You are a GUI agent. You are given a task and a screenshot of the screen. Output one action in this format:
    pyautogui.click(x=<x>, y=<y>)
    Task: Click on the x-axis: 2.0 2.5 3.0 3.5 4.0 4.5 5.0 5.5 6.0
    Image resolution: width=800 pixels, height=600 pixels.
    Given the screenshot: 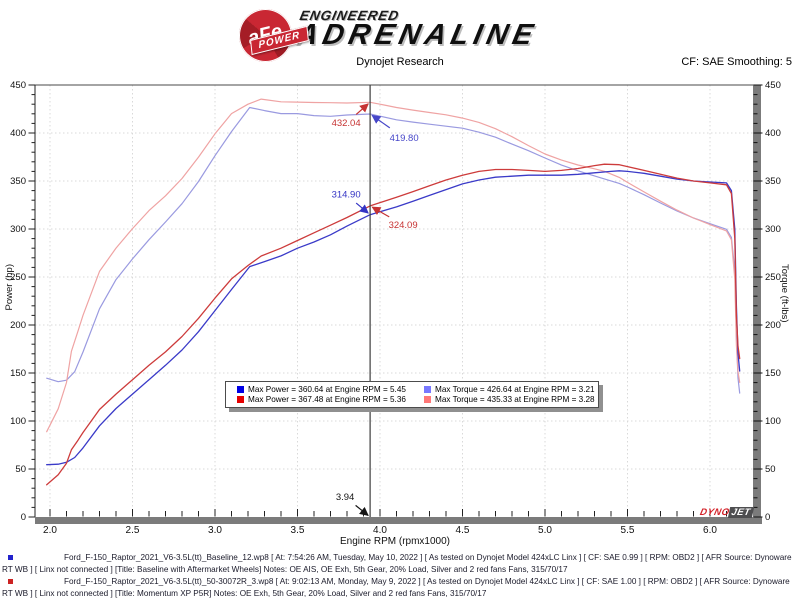 What is the action you would take?
    pyautogui.click(x=393, y=522)
    